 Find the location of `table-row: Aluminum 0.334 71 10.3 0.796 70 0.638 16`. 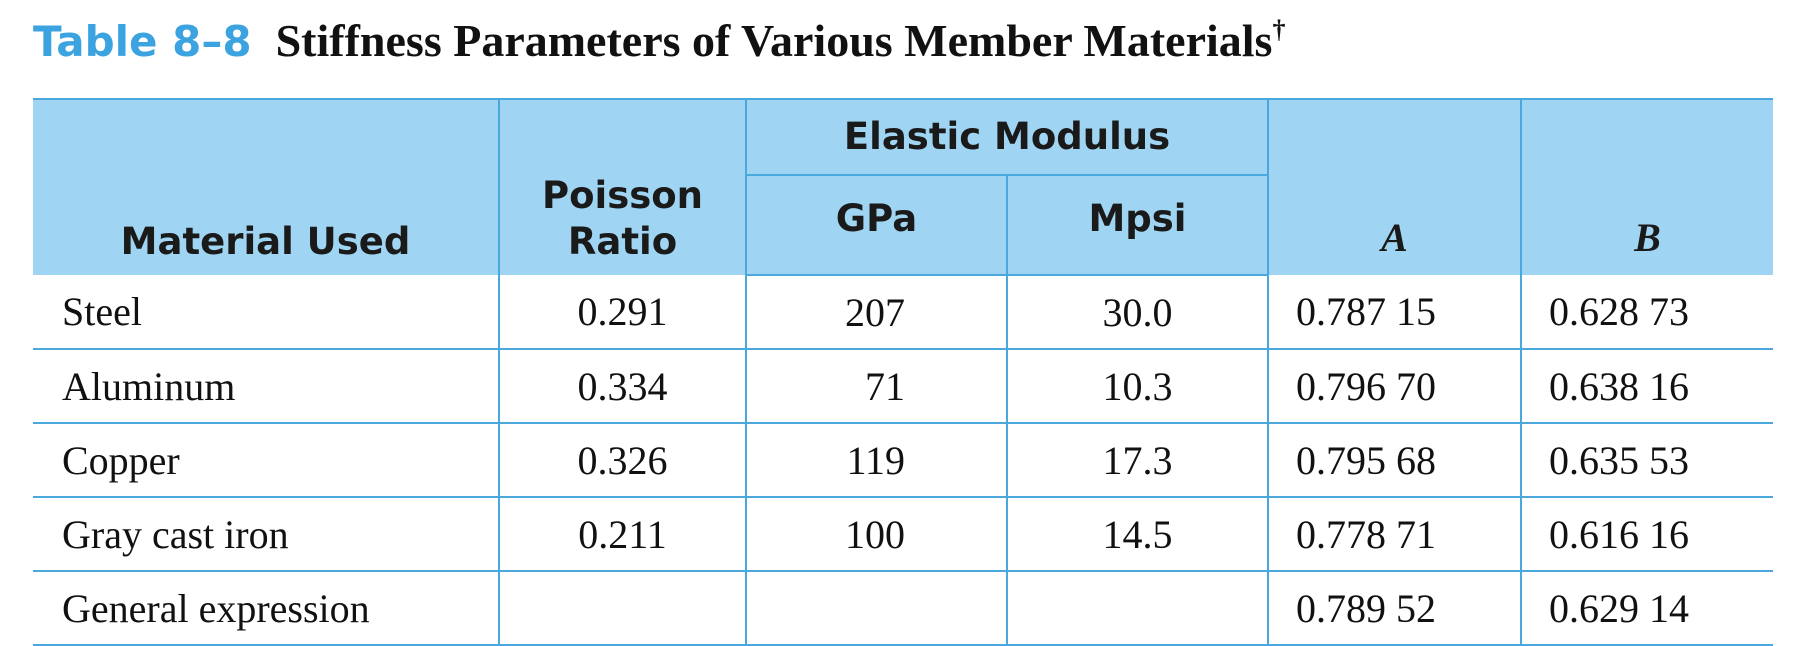

table-row: Aluminum 0.334 71 10.3 0.796 70 0.638 16 is located at coordinates (903, 386).